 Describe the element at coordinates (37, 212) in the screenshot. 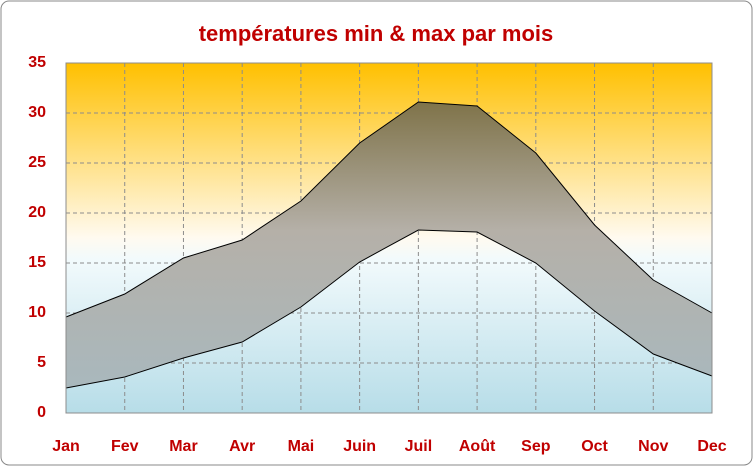

I see `y-tick-label: 20` at that location.